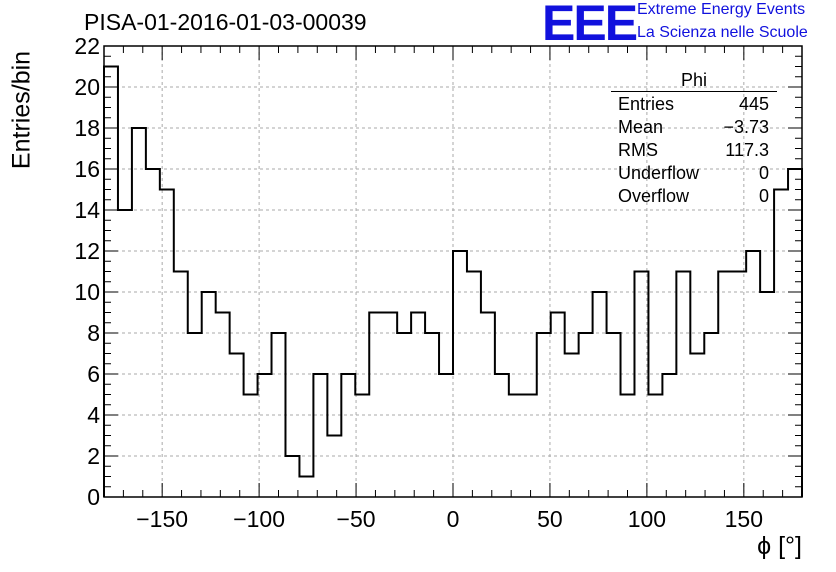 This screenshot has width=836, height=572. What do you see at coordinates (641, 127) in the screenshot?
I see `stats-label: Mean` at bounding box center [641, 127].